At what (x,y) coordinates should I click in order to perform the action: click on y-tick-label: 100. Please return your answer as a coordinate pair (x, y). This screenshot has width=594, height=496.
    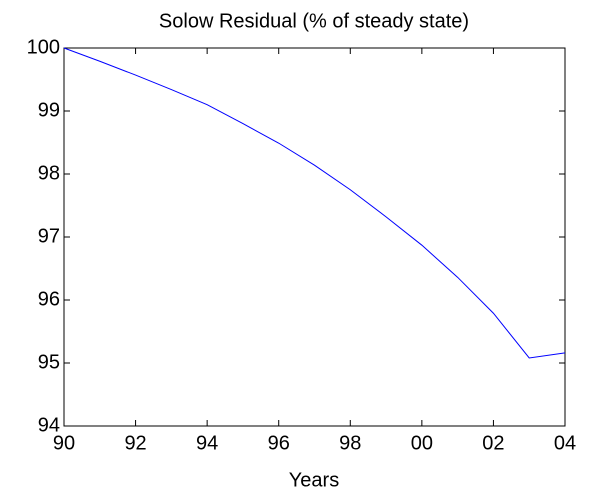
    Looking at the image, I should click on (43, 47).